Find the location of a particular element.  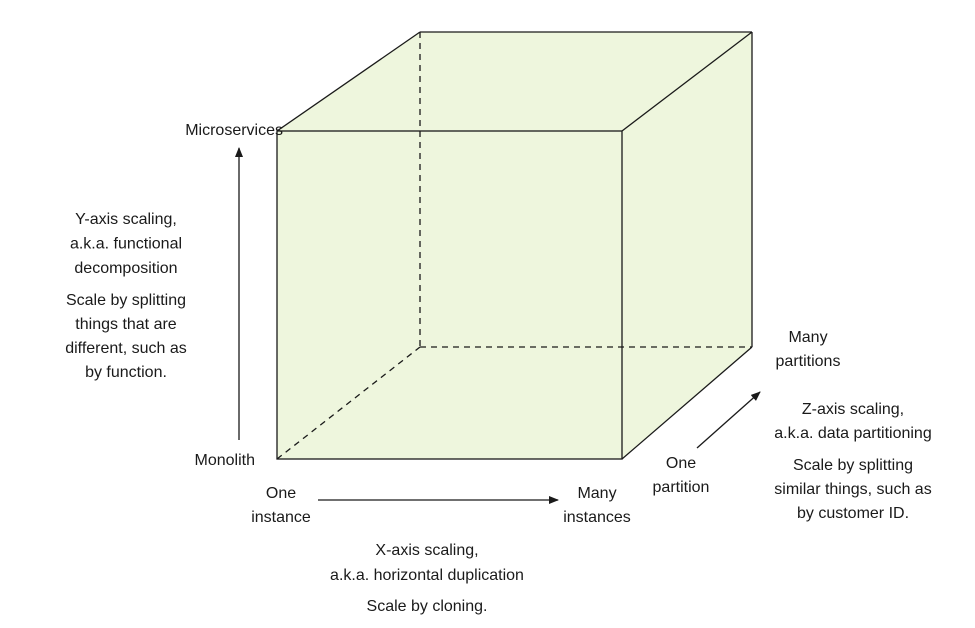

x-axis-title: a.k.a. horizontal duplication is located at coordinates (427, 575).